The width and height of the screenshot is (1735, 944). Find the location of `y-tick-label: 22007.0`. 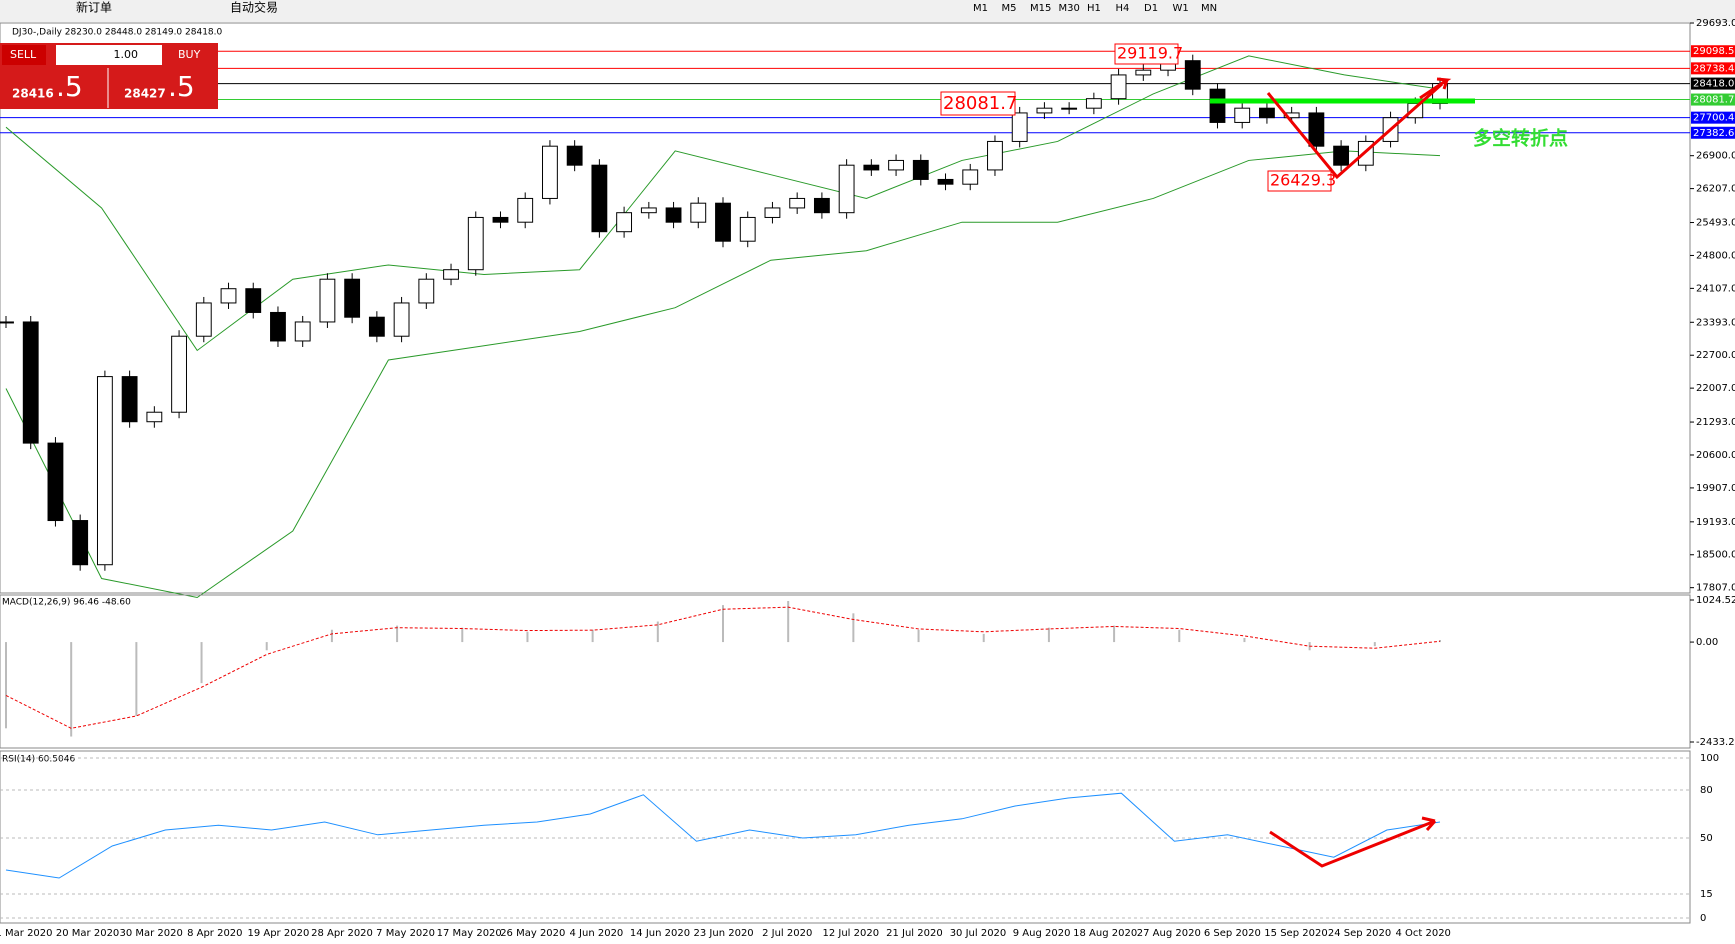

y-tick-label: 22007.0 is located at coordinates (1715, 388).